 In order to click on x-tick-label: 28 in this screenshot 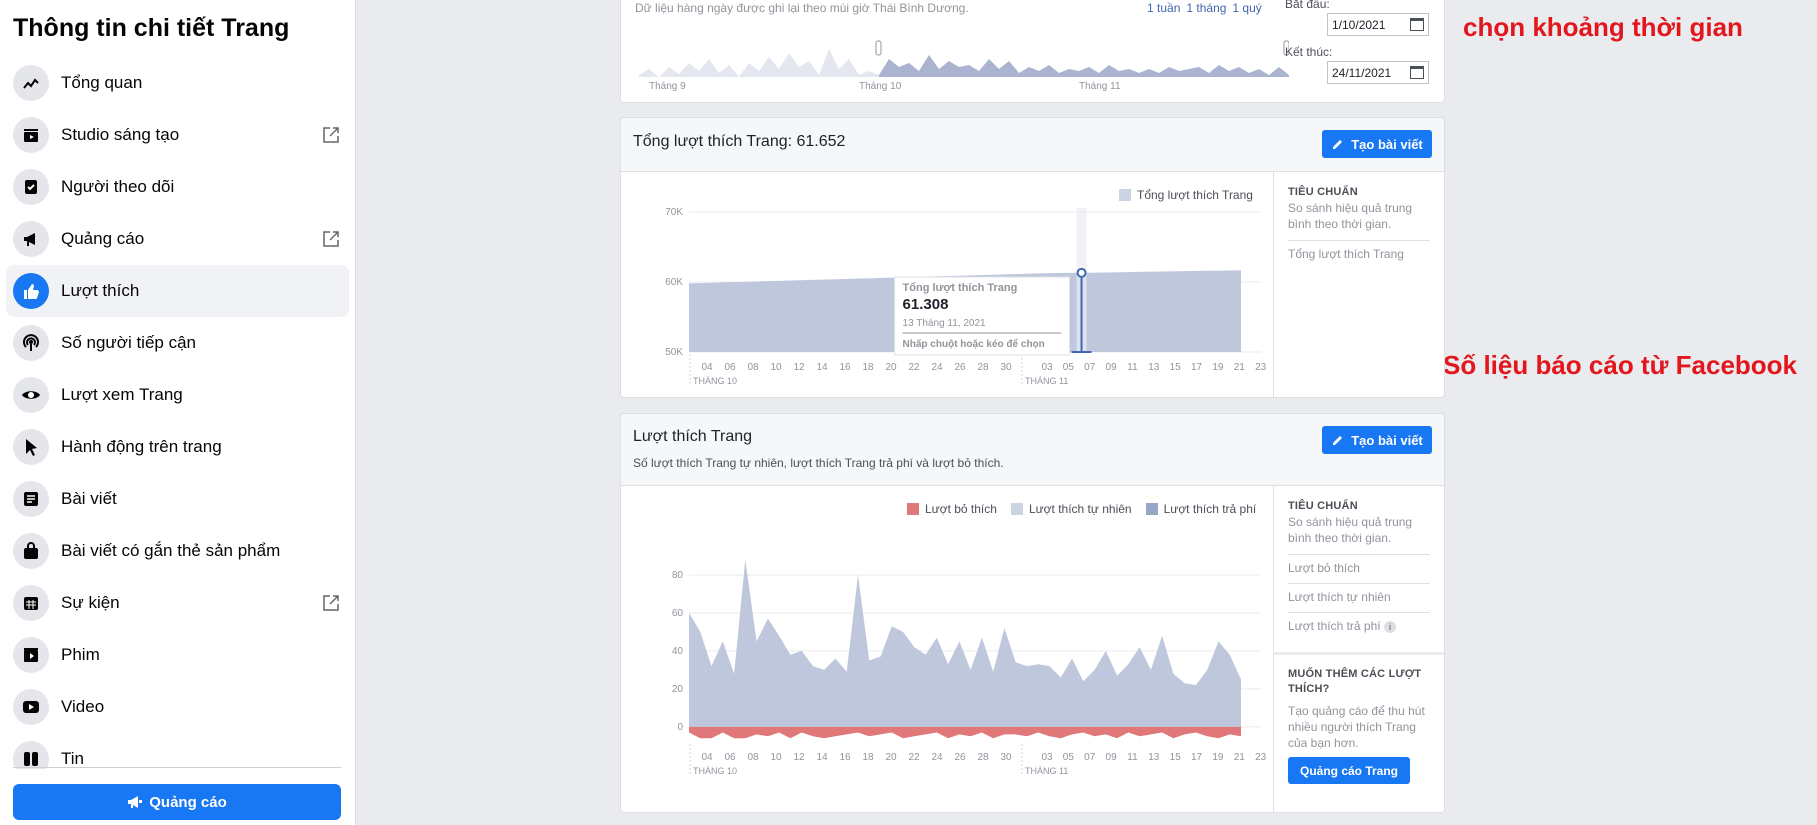, I will do `click(983, 757)`.